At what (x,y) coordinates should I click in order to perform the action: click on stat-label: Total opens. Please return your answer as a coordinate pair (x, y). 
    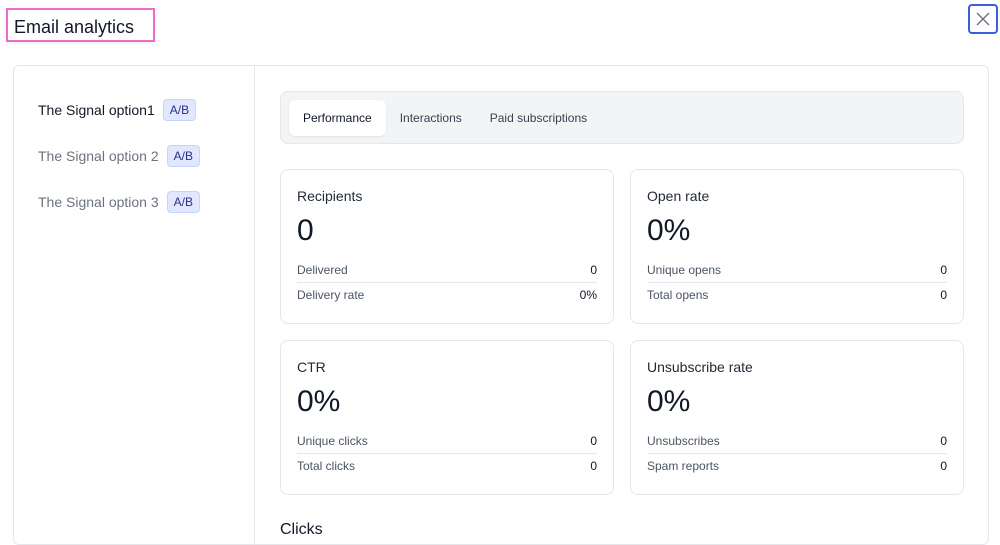
    Looking at the image, I should click on (678, 295).